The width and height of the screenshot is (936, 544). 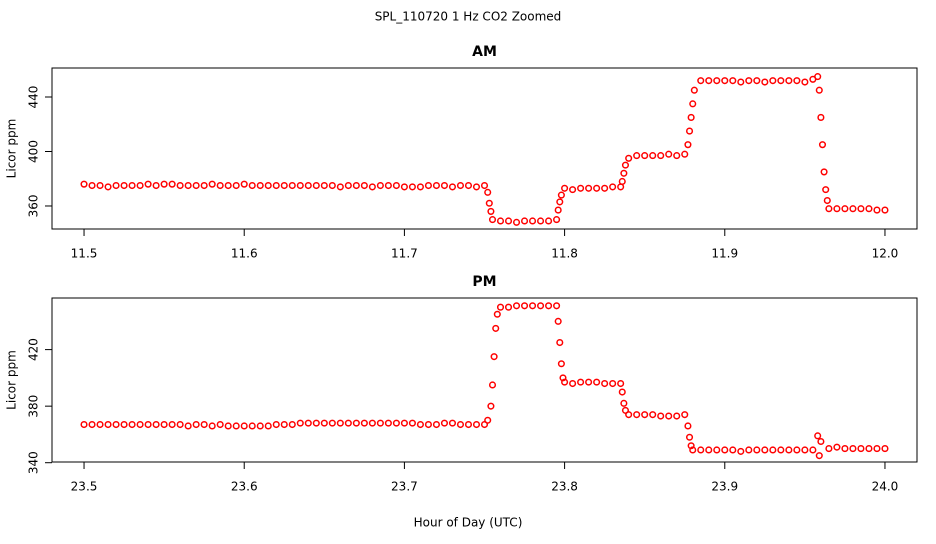 What do you see at coordinates (724, 487) in the screenshot?
I see `x-tick-label: 23.9` at bounding box center [724, 487].